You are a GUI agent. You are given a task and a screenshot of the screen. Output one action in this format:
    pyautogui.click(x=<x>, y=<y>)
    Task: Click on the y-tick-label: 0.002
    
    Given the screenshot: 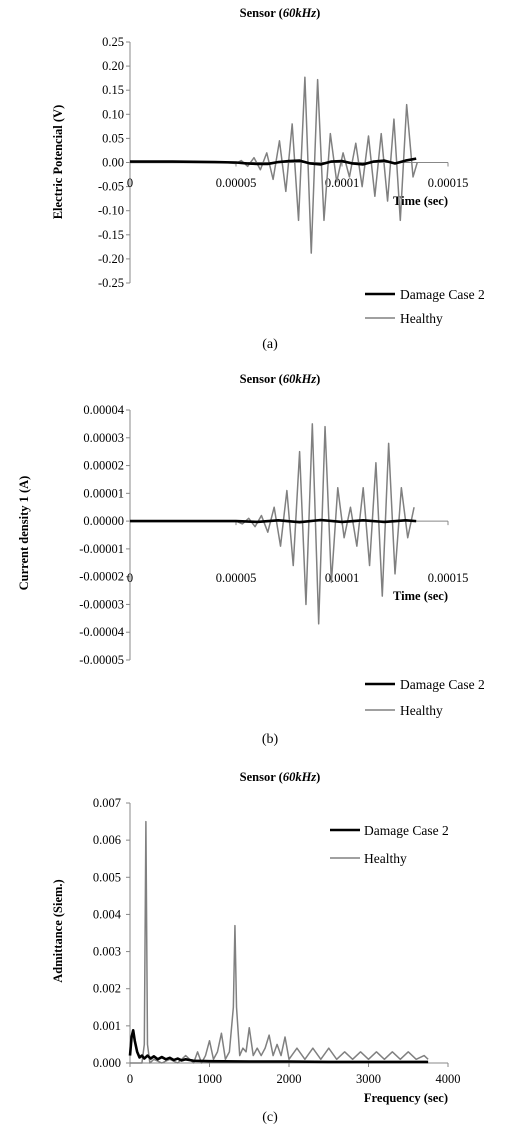 What is the action you would take?
    pyautogui.click(x=107, y=989)
    